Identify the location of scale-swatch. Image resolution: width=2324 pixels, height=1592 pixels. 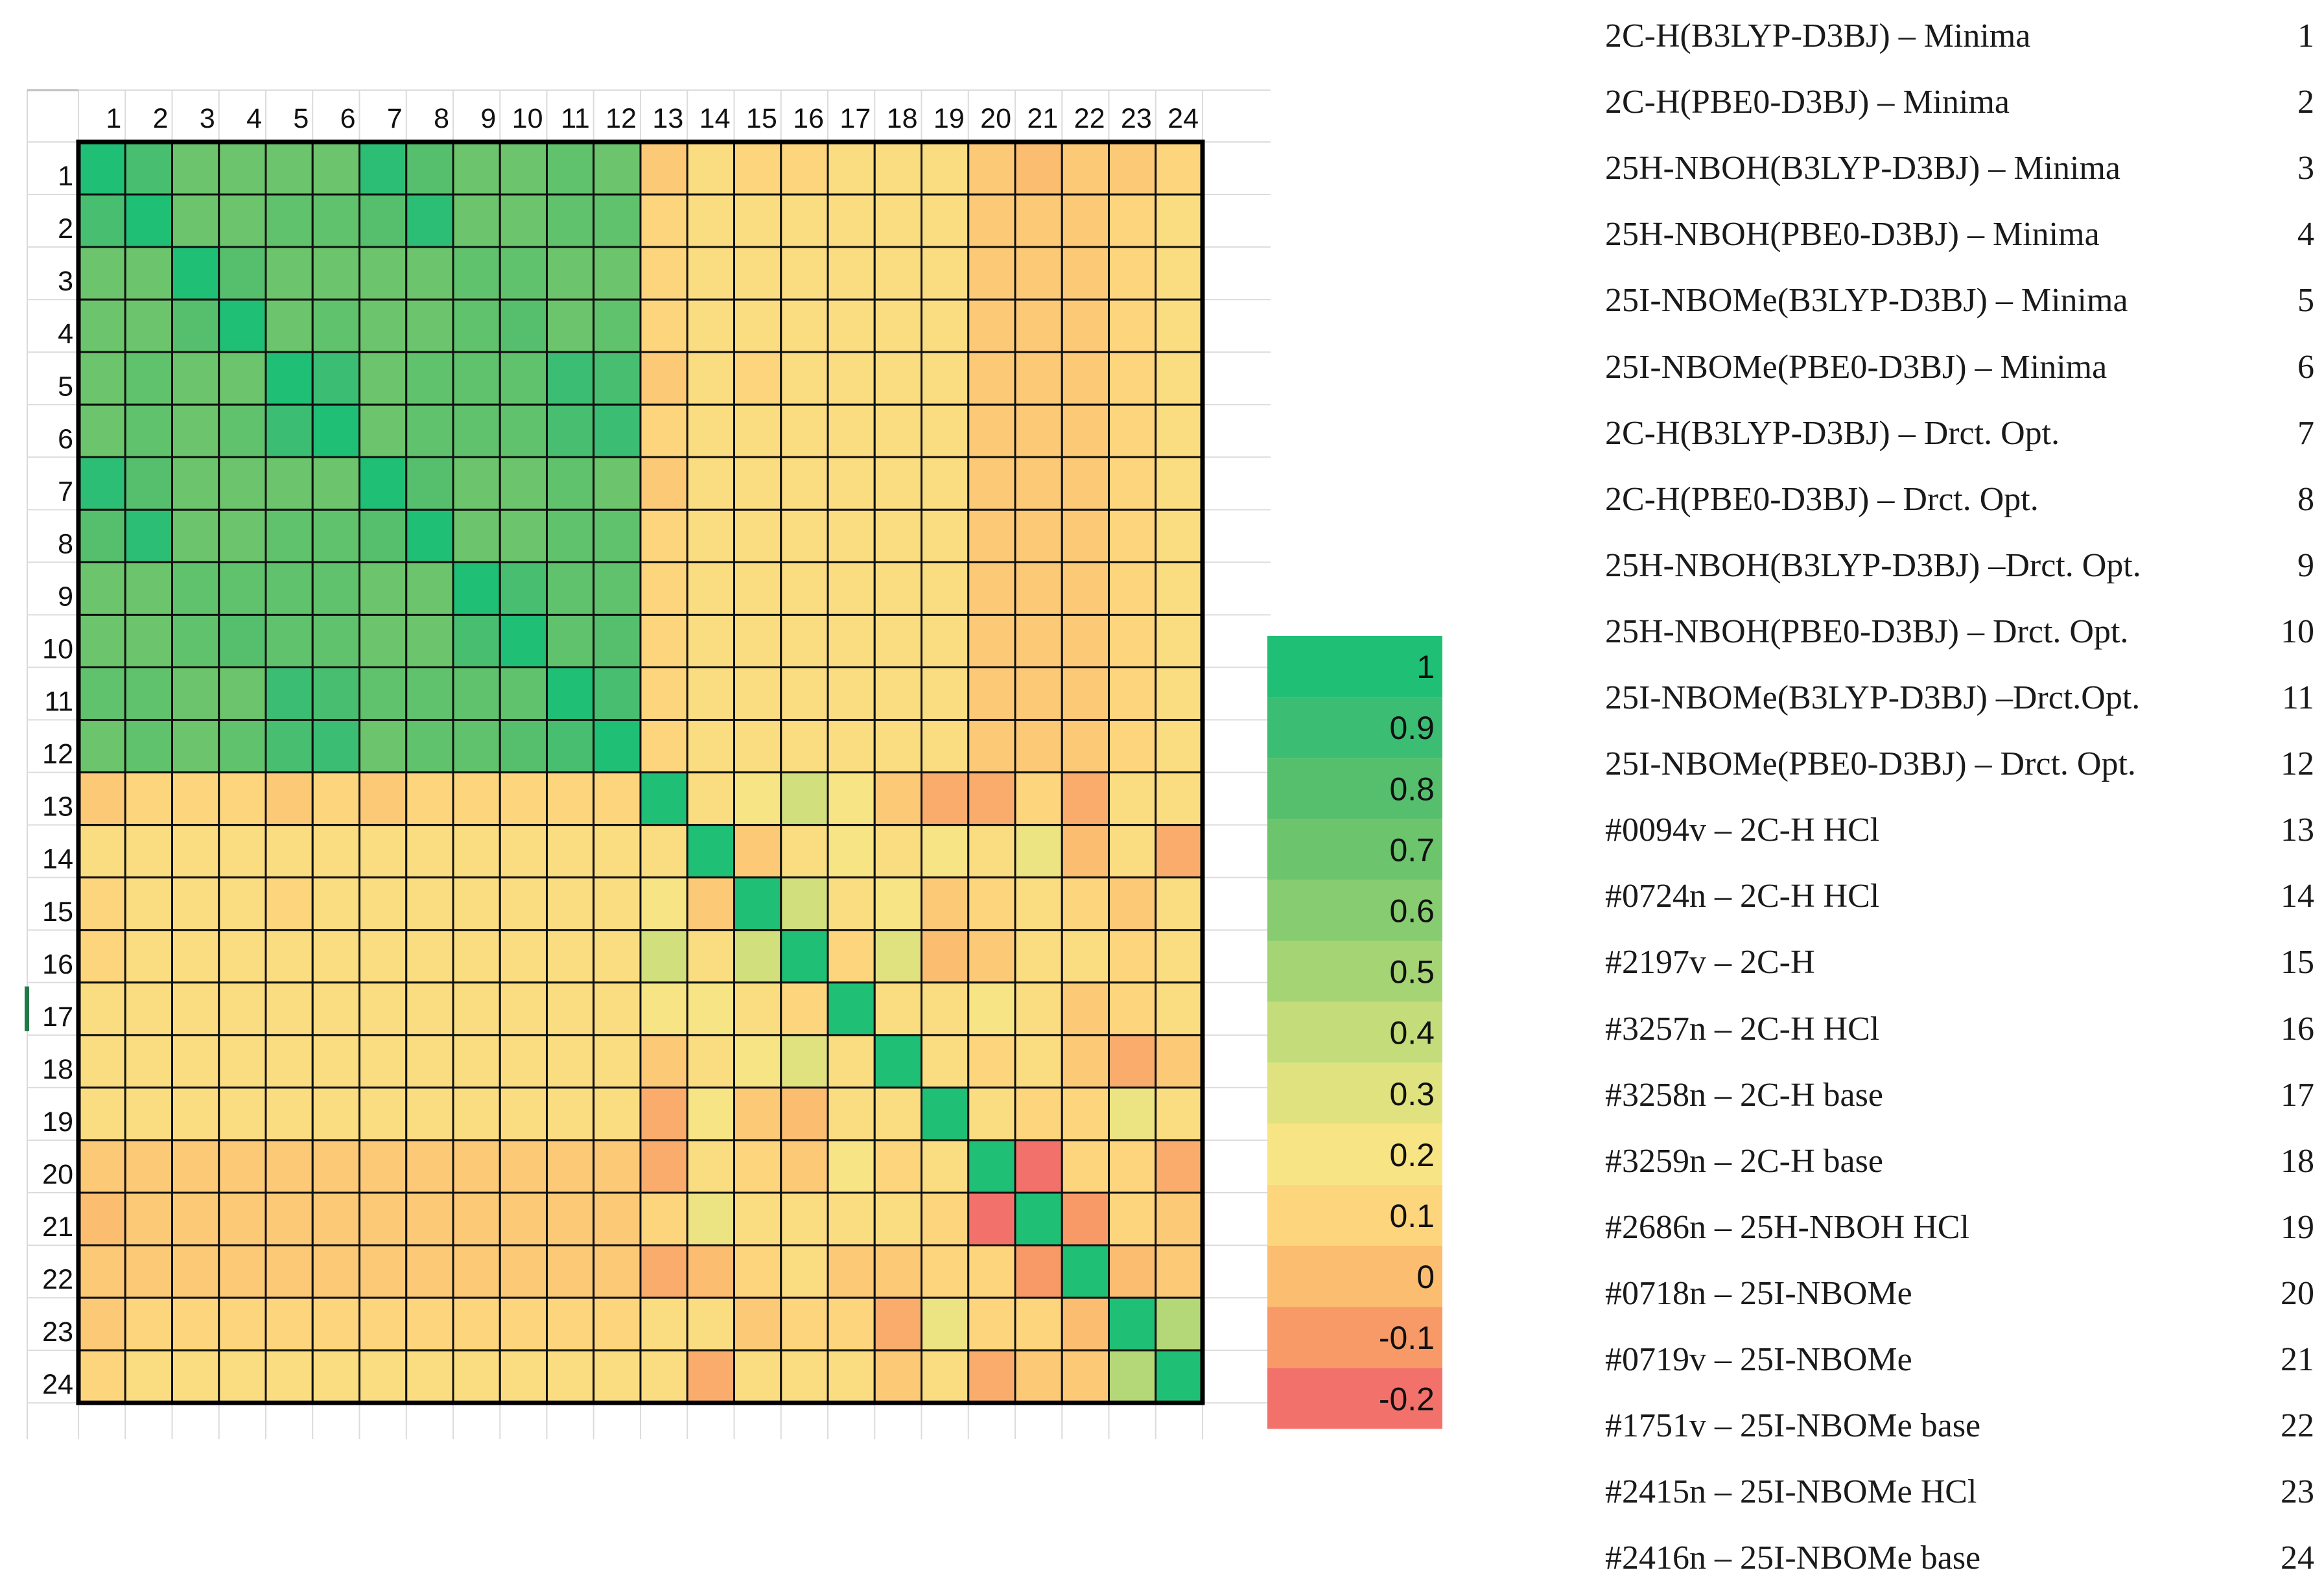
(1354, 849).